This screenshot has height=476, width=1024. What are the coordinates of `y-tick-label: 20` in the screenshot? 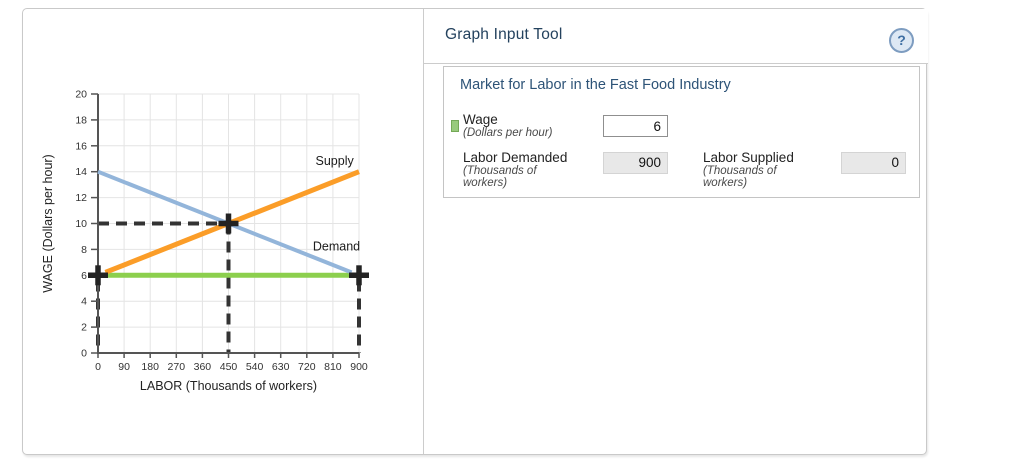 It's located at (81, 95).